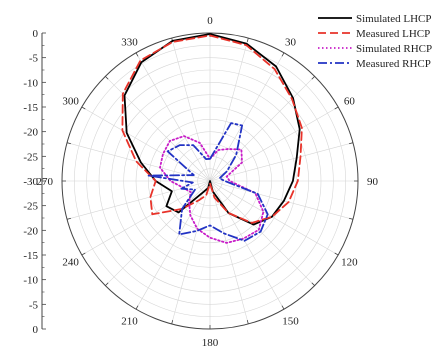 This screenshot has width=448, height=346. What do you see at coordinates (290, 321) in the screenshot?
I see `angle-label: 150` at bounding box center [290, 321].